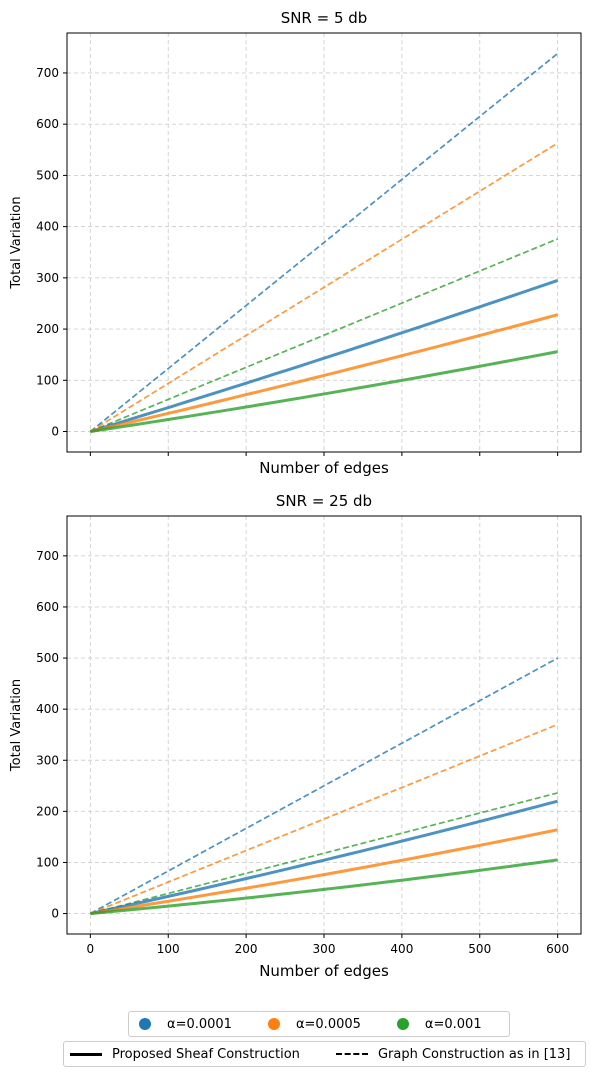 The image size is (596, 1077). Describe the element at coordinates (453, 1024) in the screenshot. I see `legend-label: α=0.001` at that location.